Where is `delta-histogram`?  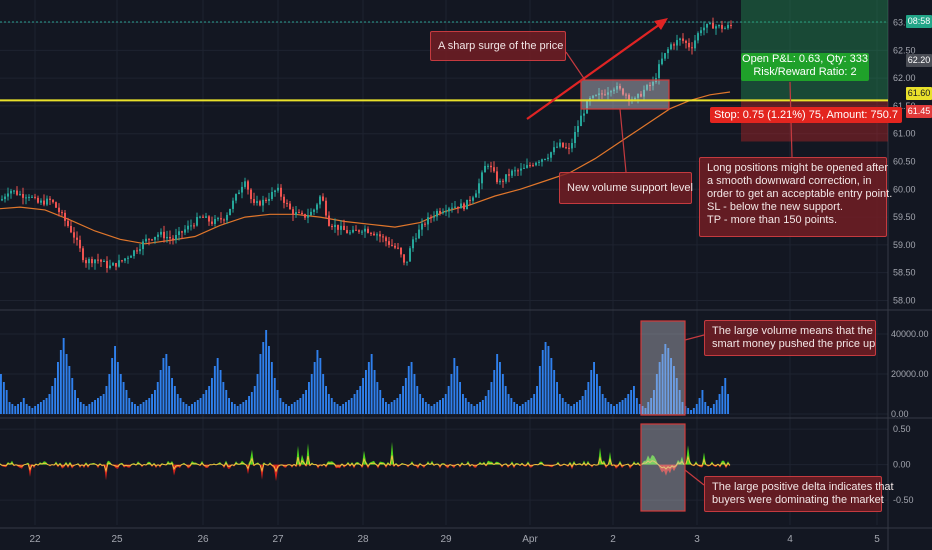
delta-histogram is located at coordinates (365, 461).